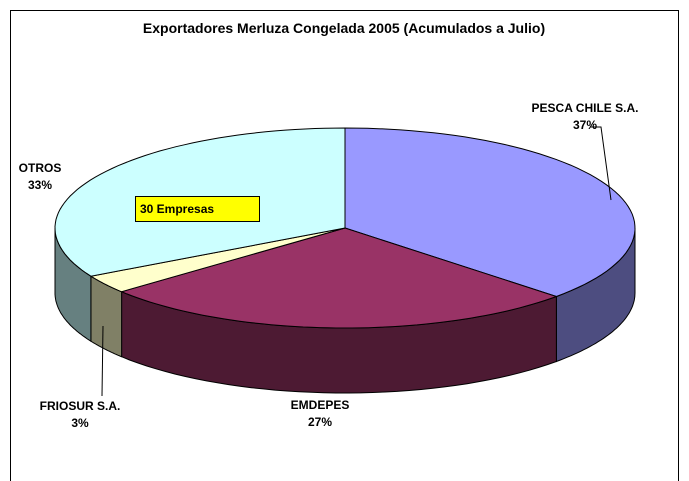  Describe the element at coordinates (80, 423) in the screenshot. I see `slice-value: 3%` at that location.